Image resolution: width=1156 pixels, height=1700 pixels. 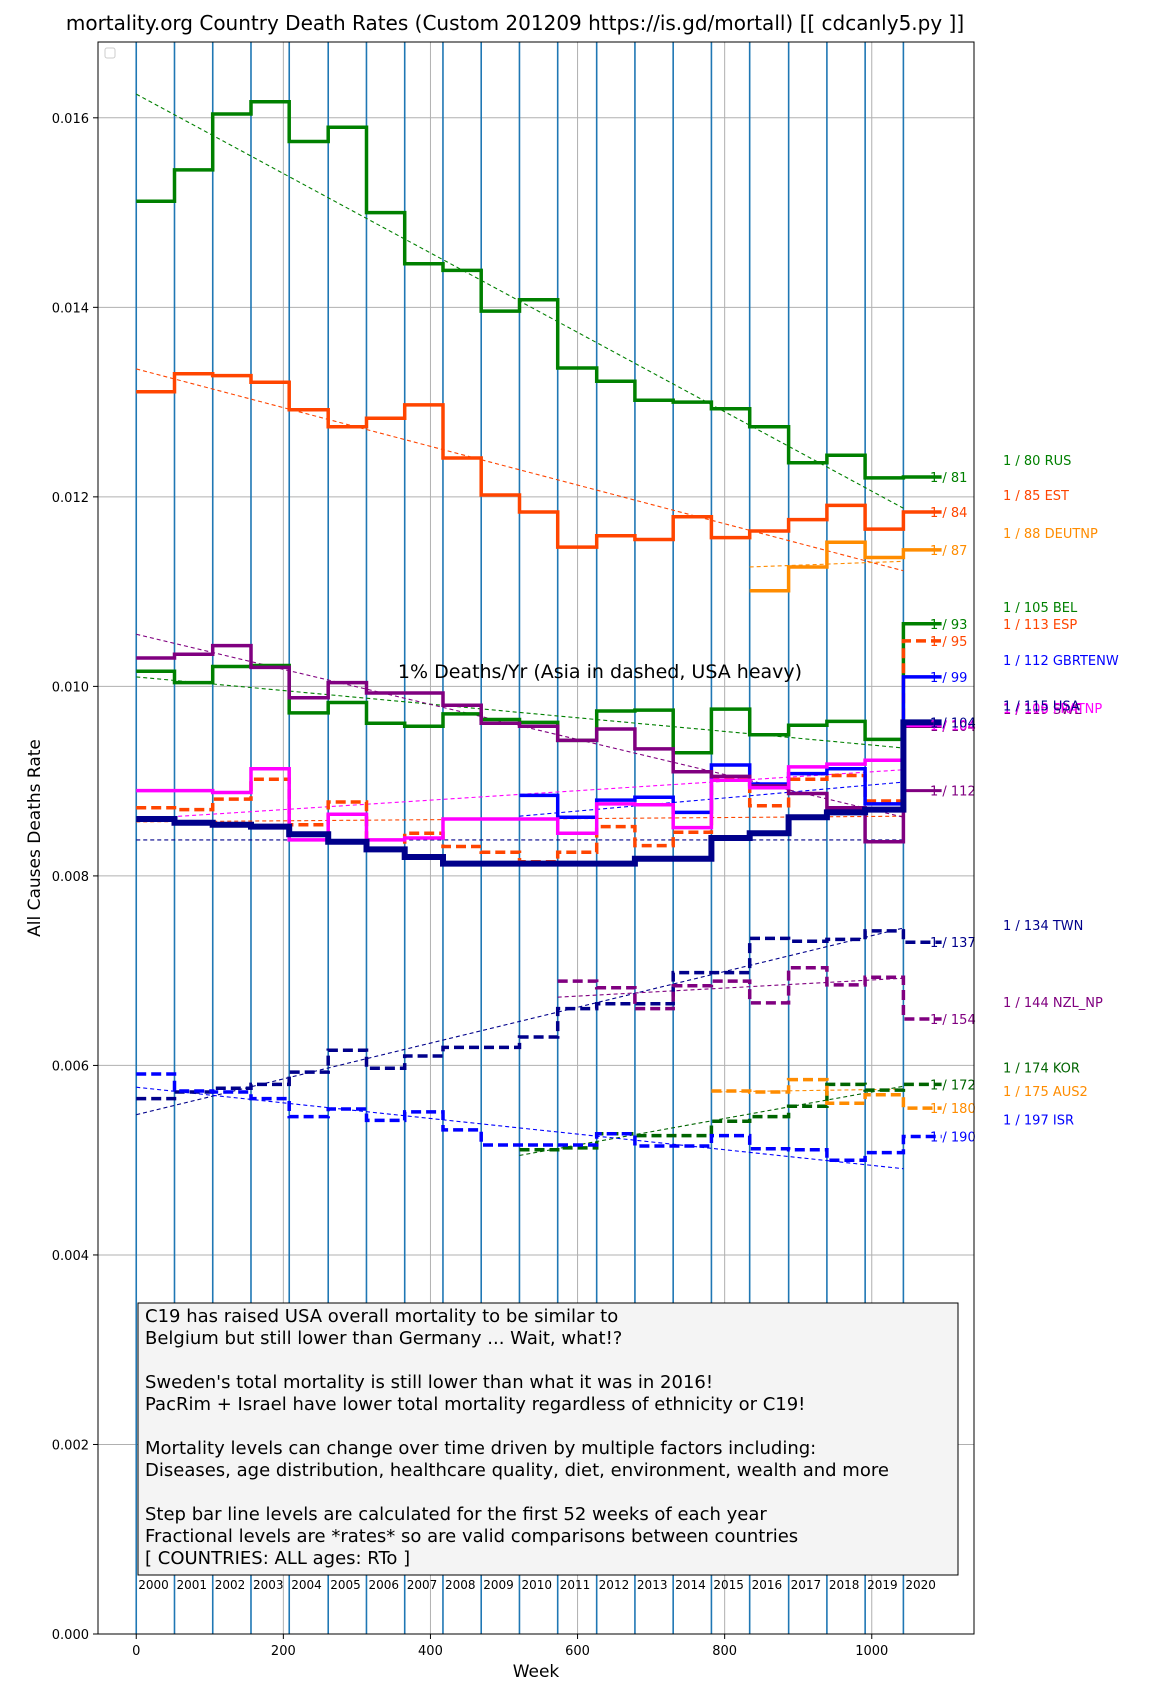 I want to click on year-label: 2019, so click(x=882, y=1585).